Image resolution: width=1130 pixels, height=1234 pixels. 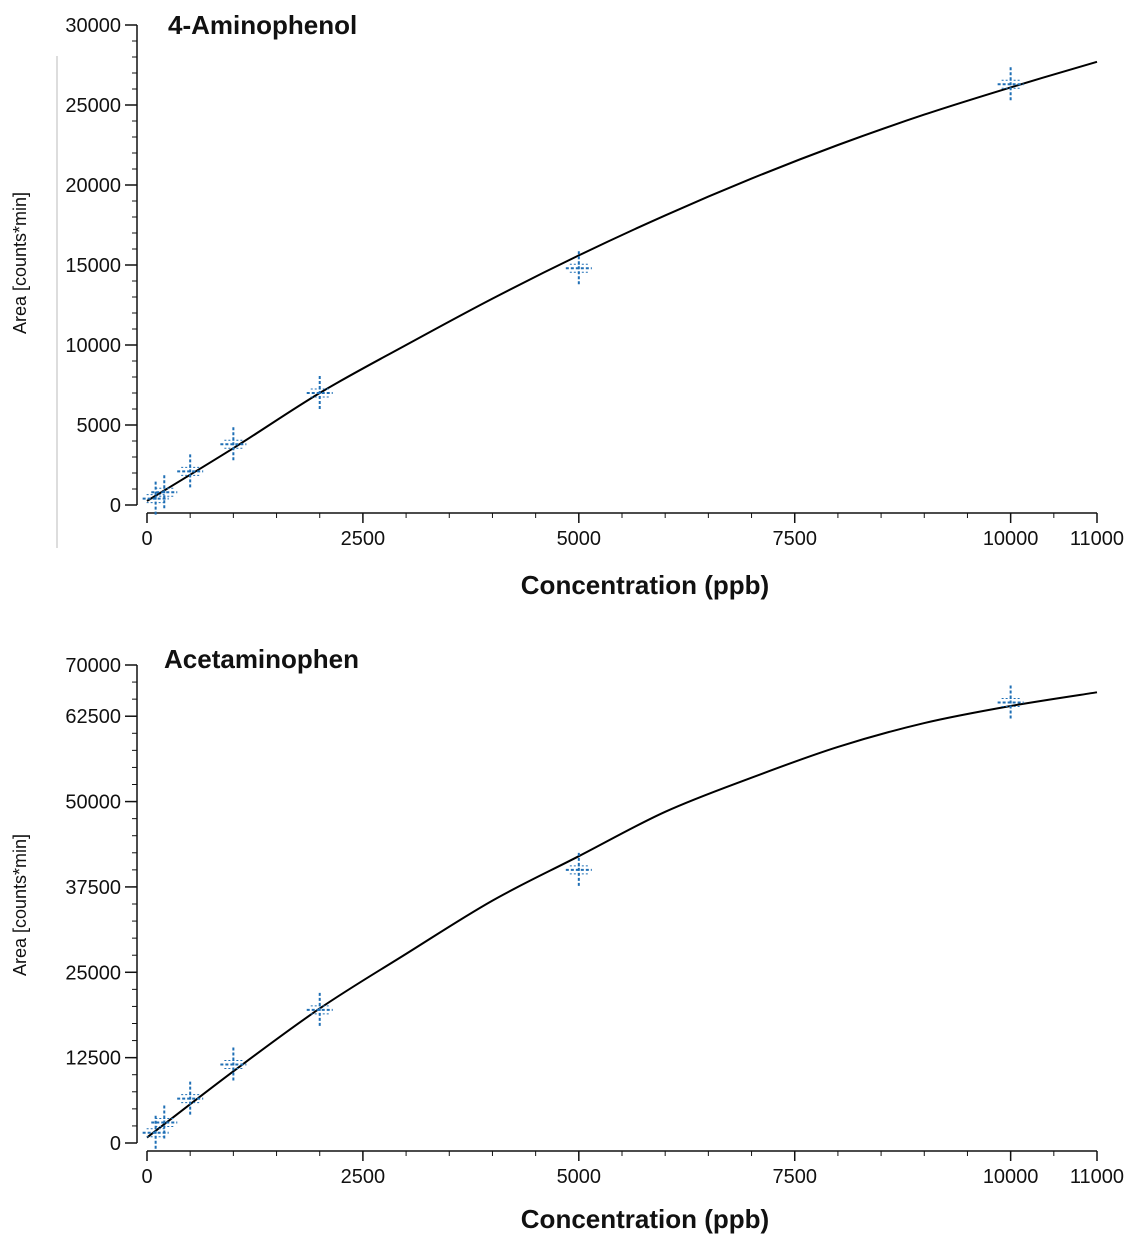 What do you see at coordinates (93, 1059) in the screenshot?
I see `y-tick-label: 12500` at bounding box center [93, 1059].